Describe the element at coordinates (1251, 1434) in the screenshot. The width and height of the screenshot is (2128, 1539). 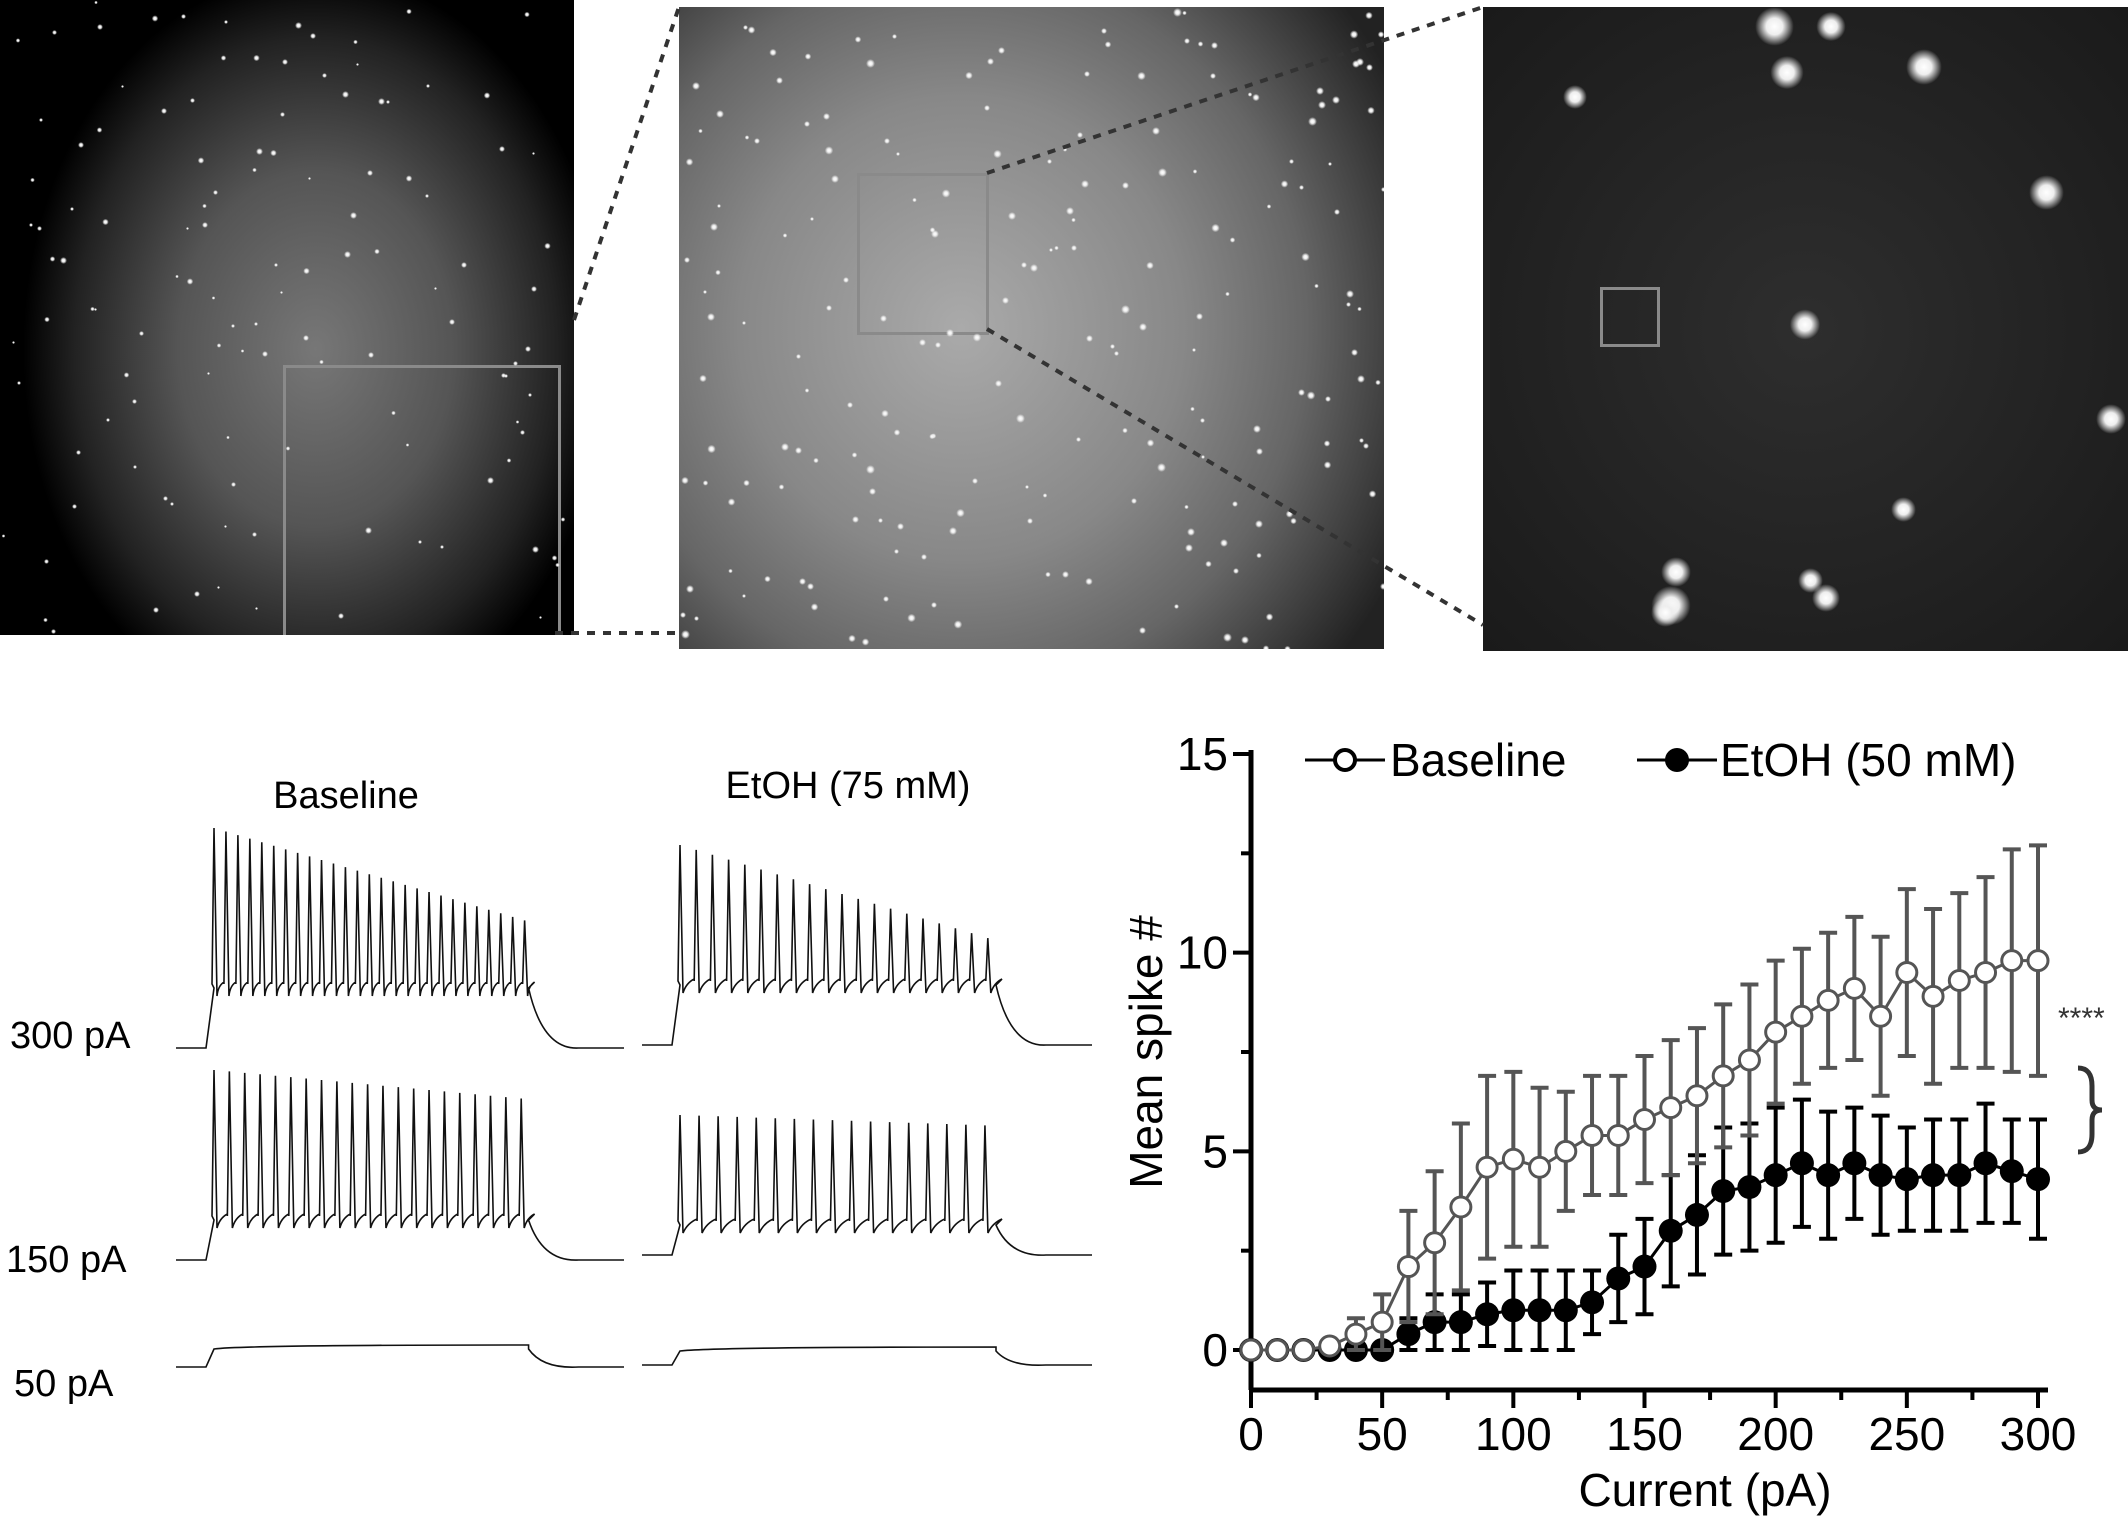
I see `x-tick-label: 0` at that location.